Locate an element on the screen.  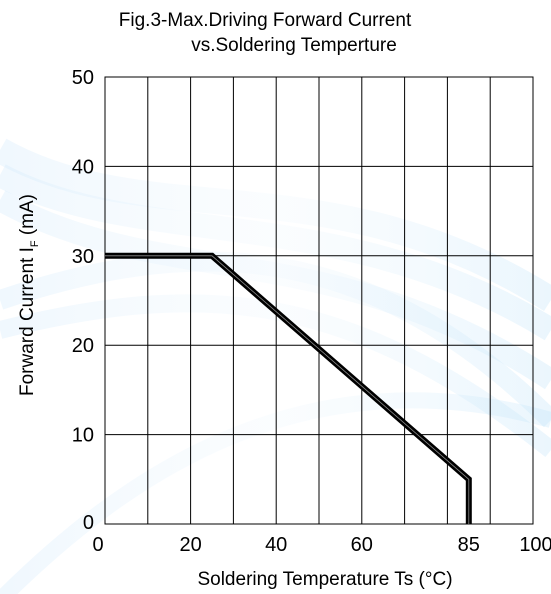
chart-title-line-2: vs.Soldering Temperture is located at coordinates (294, 45).